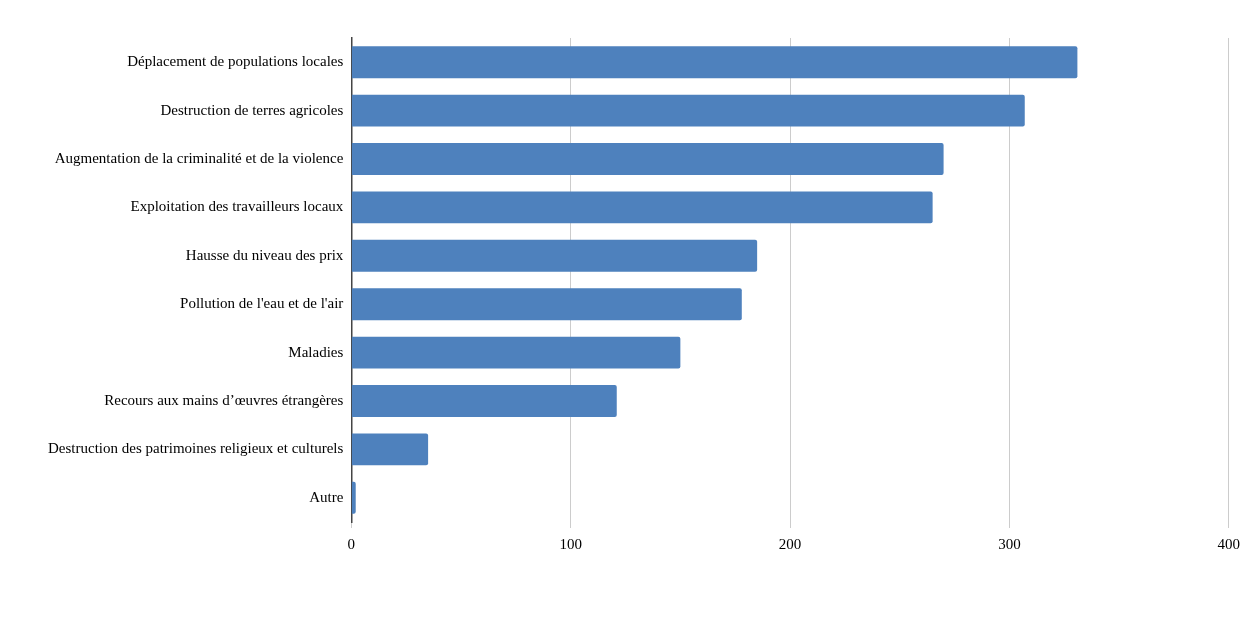 The width and height of the screenshot is (1248, 620). Describe the element at coordinates (1009, 543) in the screenshot. I see `x-tick-label: 300` at that location.